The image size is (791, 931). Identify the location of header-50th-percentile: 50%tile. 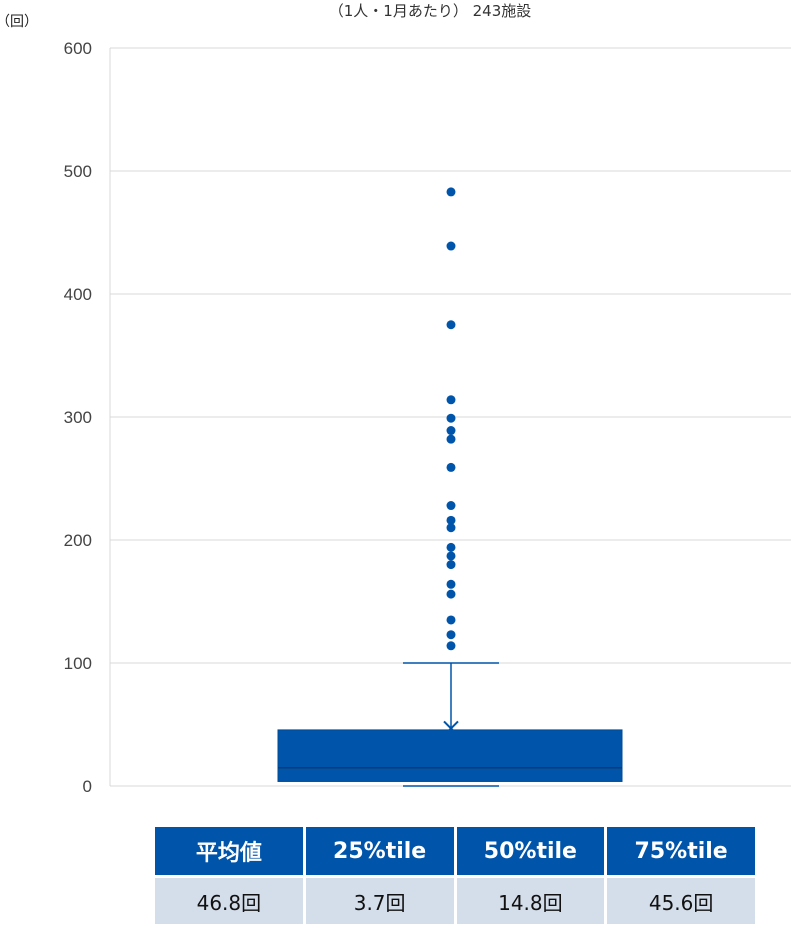
(530, 851).